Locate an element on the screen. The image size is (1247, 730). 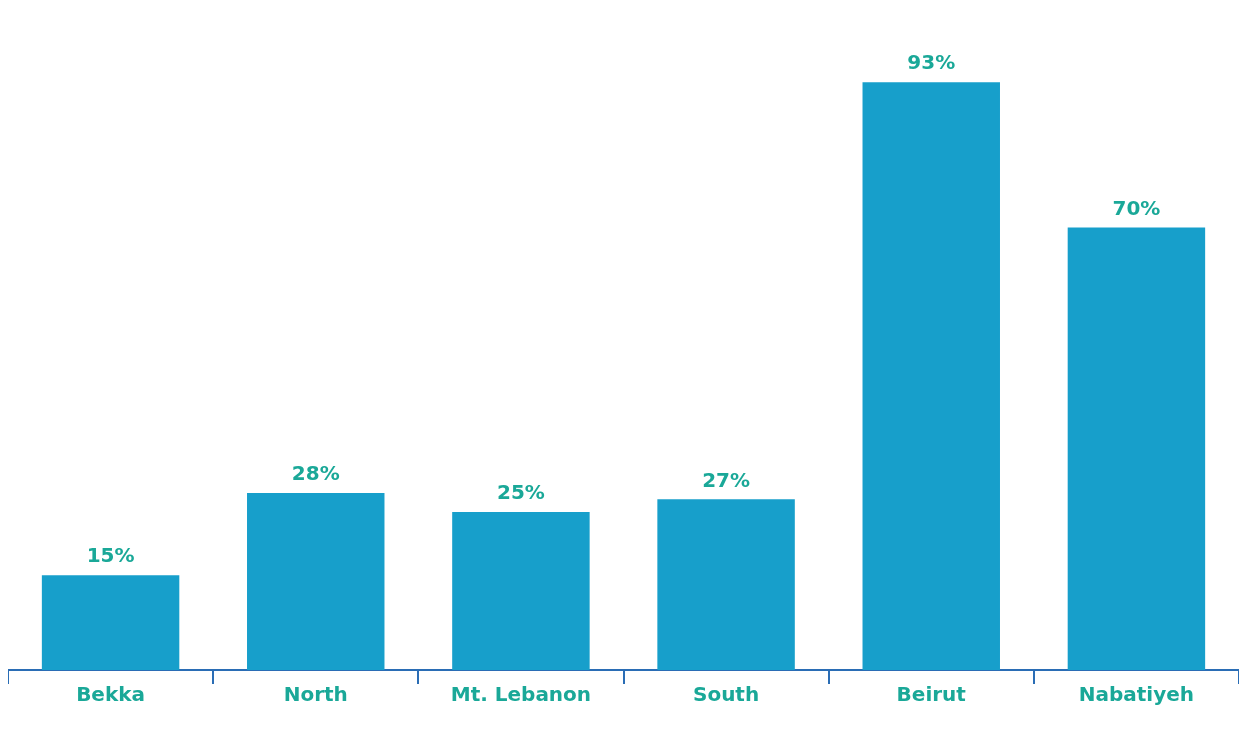
x-tick-label: Mt. Lebanon is located at coordinates (521, 694).